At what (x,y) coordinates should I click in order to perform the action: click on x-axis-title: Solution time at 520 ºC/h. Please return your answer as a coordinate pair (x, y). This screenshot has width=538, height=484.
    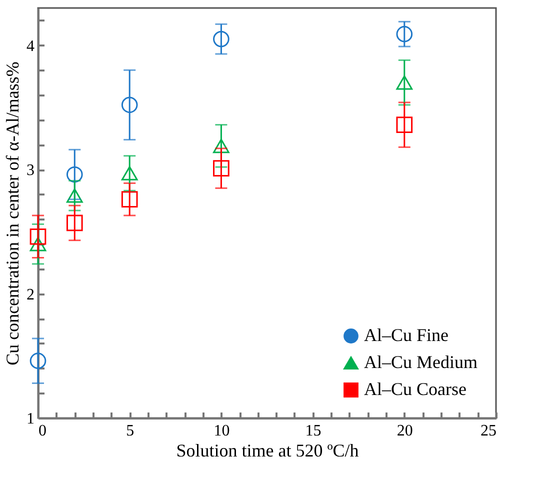
    Looking at the image, I should click on (267, 450).